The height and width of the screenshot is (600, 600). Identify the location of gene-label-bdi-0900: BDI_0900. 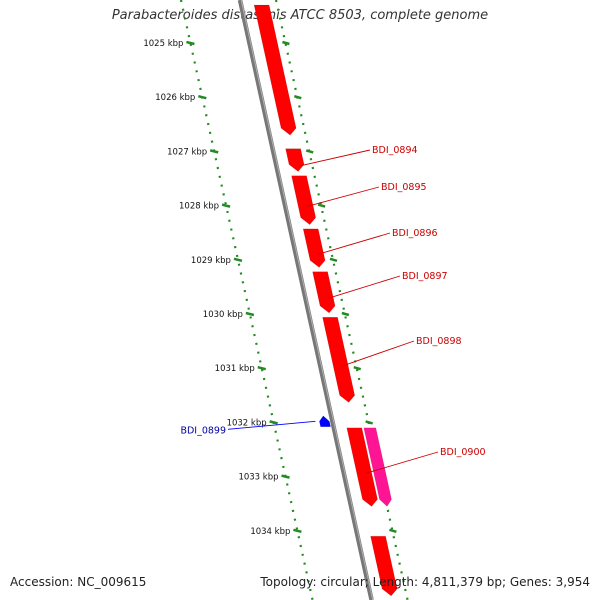
(463, 452).